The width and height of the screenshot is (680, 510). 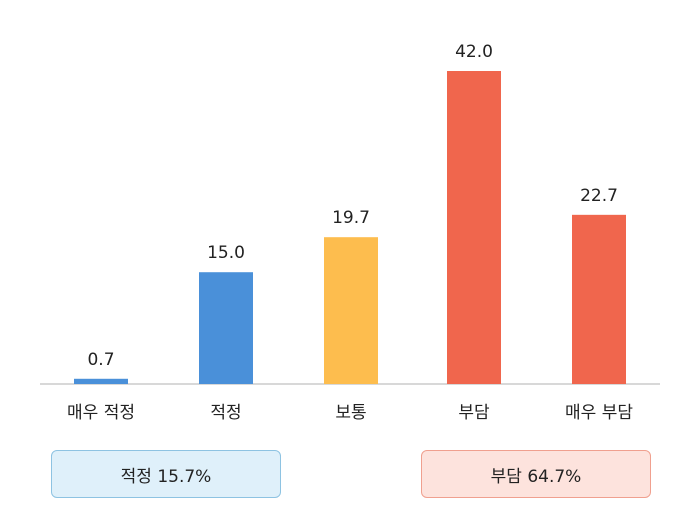 I want to click on group-box-adequate: 적정 15.7%, so click(x=166, y=474).